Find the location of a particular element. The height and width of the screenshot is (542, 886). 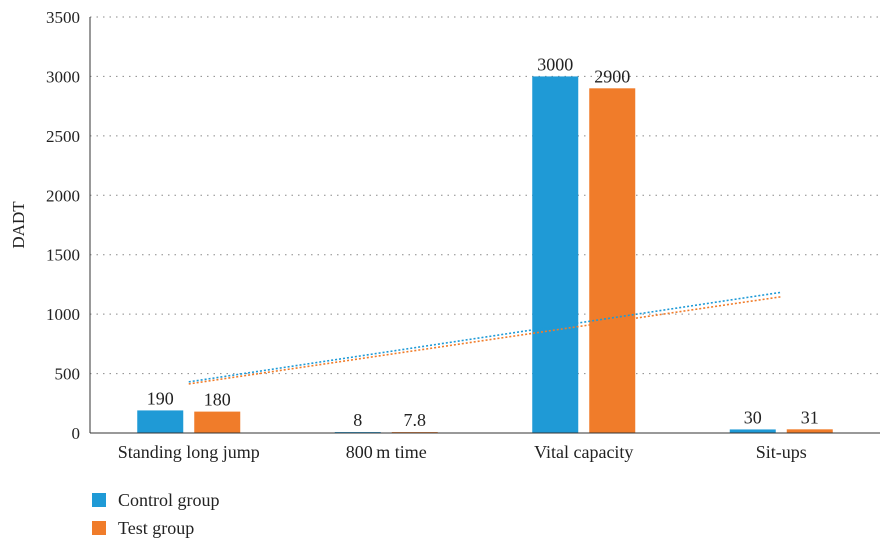

data-label: 3000 is located at coordinates (555, 64).